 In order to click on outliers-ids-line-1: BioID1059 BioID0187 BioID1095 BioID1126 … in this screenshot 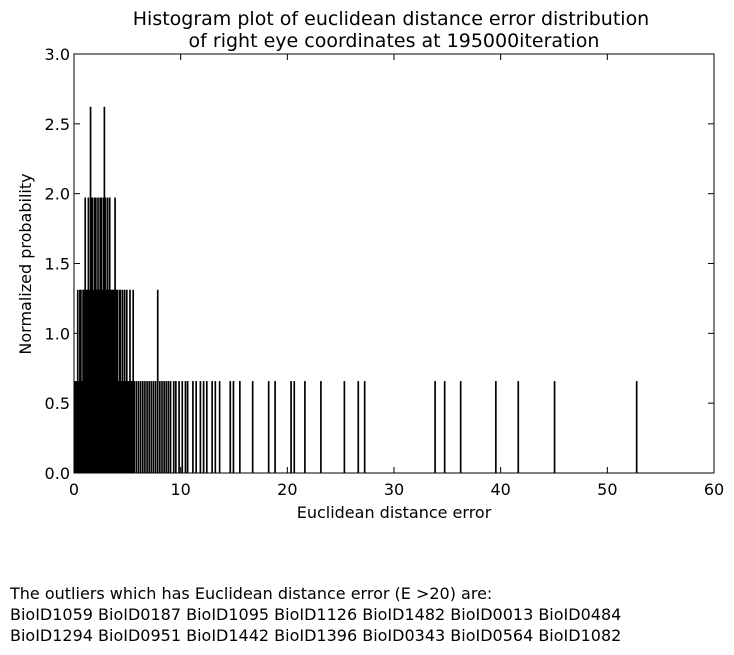, I will do `click(316, 614)`.